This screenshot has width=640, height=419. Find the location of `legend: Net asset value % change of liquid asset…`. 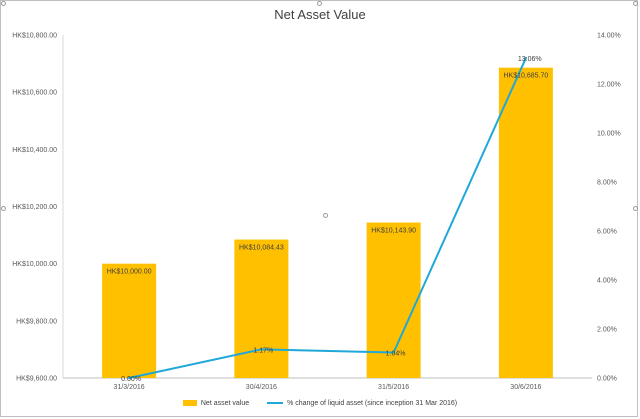

legend: Net asset value % change of liquid asset… is located at coordinates (320, 403).